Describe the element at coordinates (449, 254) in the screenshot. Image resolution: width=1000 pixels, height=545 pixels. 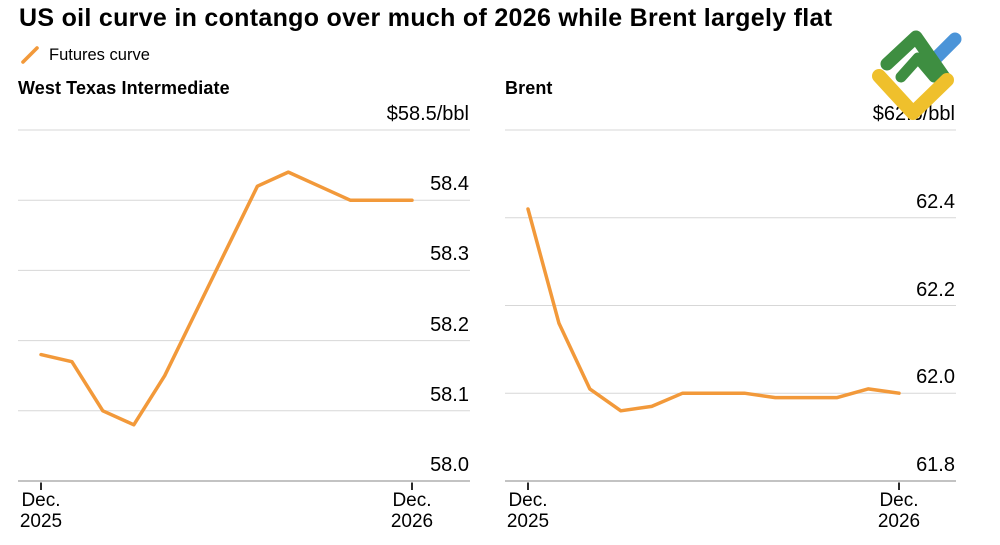
I see `y-axis-label: 58.3` at that location.